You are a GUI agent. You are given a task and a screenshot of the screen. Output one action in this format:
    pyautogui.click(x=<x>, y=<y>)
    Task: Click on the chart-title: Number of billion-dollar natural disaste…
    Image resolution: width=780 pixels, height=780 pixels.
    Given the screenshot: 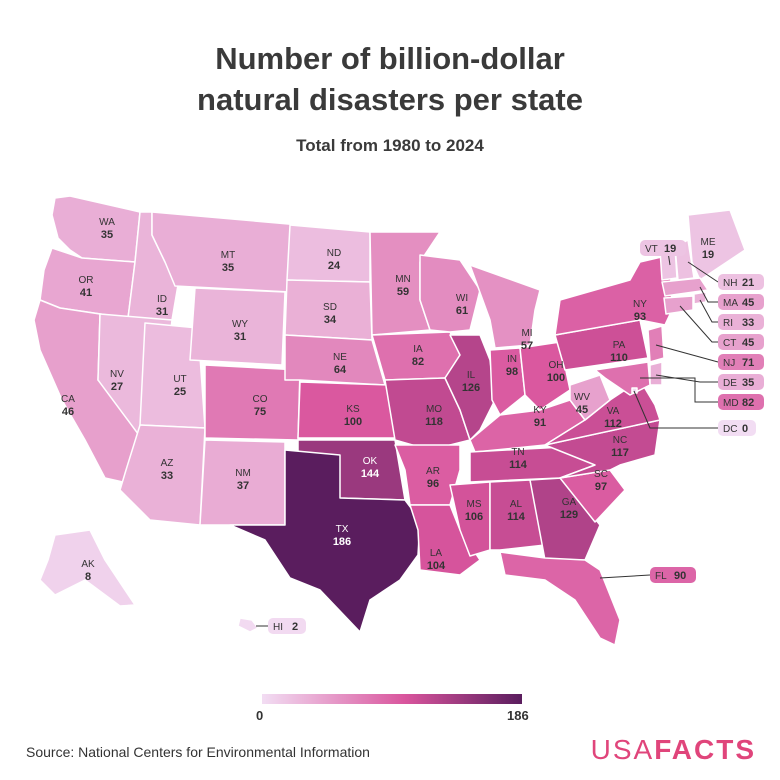 What is the action you would take?
    pyautogui.click(x=390, y=79)
    